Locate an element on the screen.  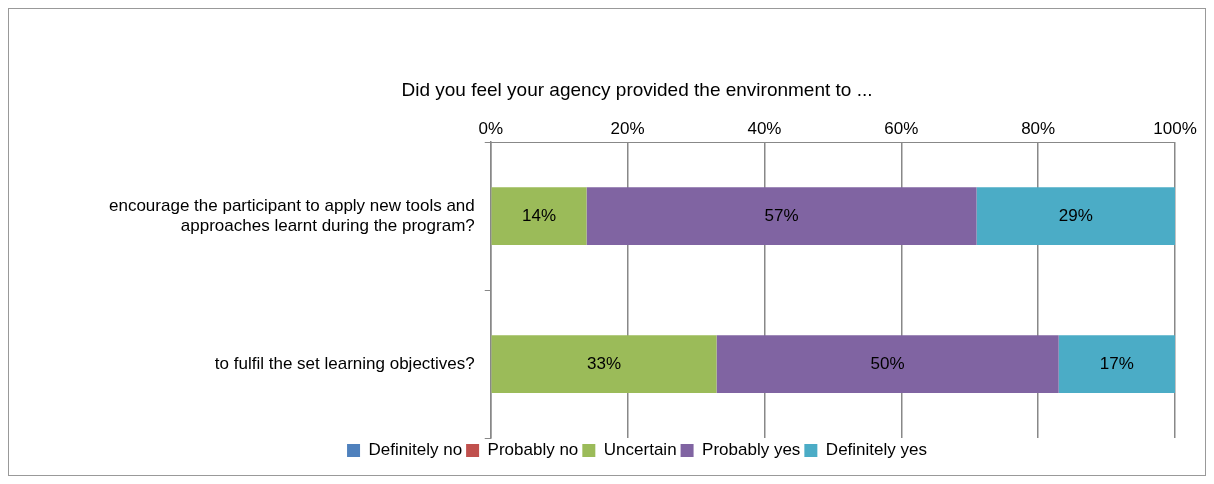
data-label: 33% is located at coordinates (604, 363).